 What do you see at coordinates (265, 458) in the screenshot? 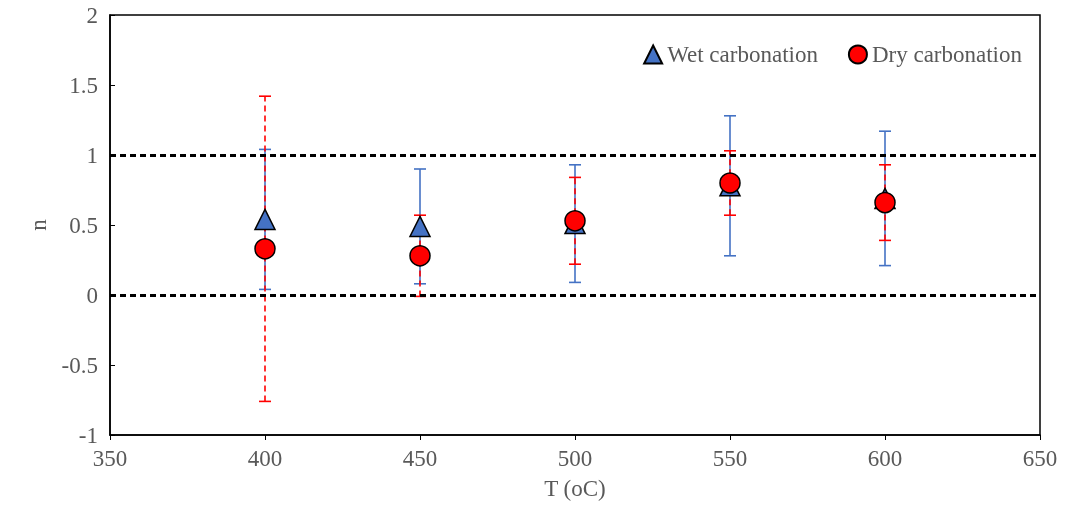
I see `x-tick-label: 400` at bounding box center [265, 458].